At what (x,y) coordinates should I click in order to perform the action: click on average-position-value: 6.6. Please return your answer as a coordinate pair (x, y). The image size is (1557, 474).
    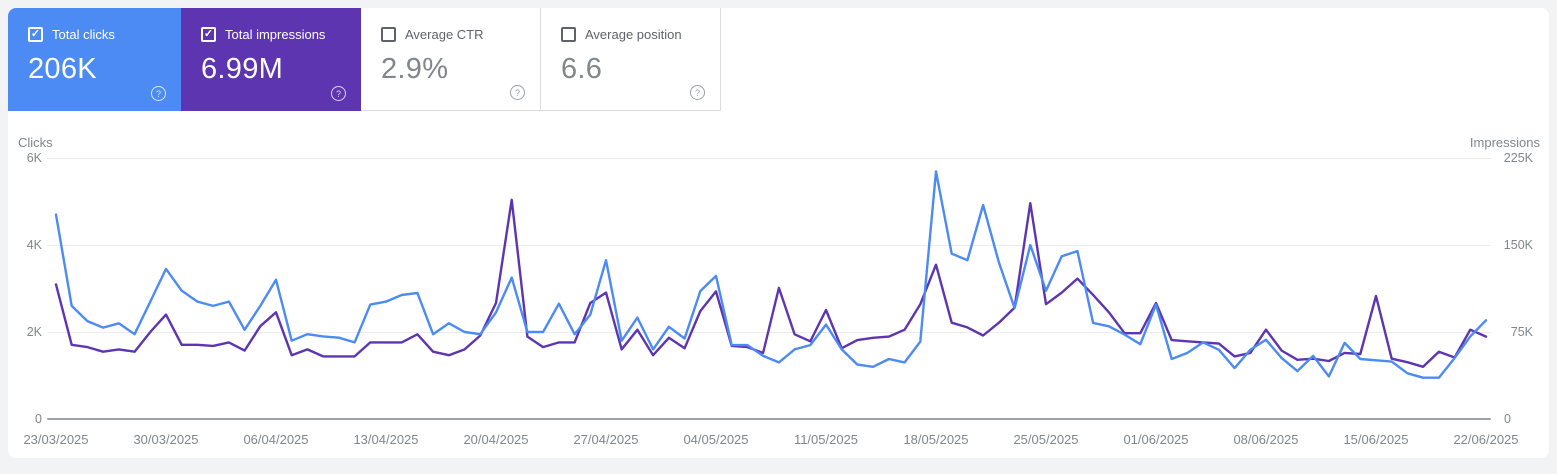
    Looking at the image, I should click on (582, 69).